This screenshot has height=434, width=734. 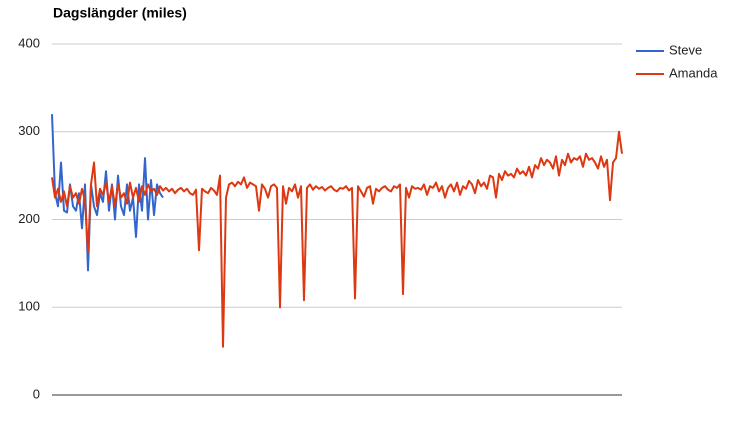 What do you see at coordinates (36, 393) in the screenshot?
I see `y-tick-label: 0` at bounding box center [36, 393].